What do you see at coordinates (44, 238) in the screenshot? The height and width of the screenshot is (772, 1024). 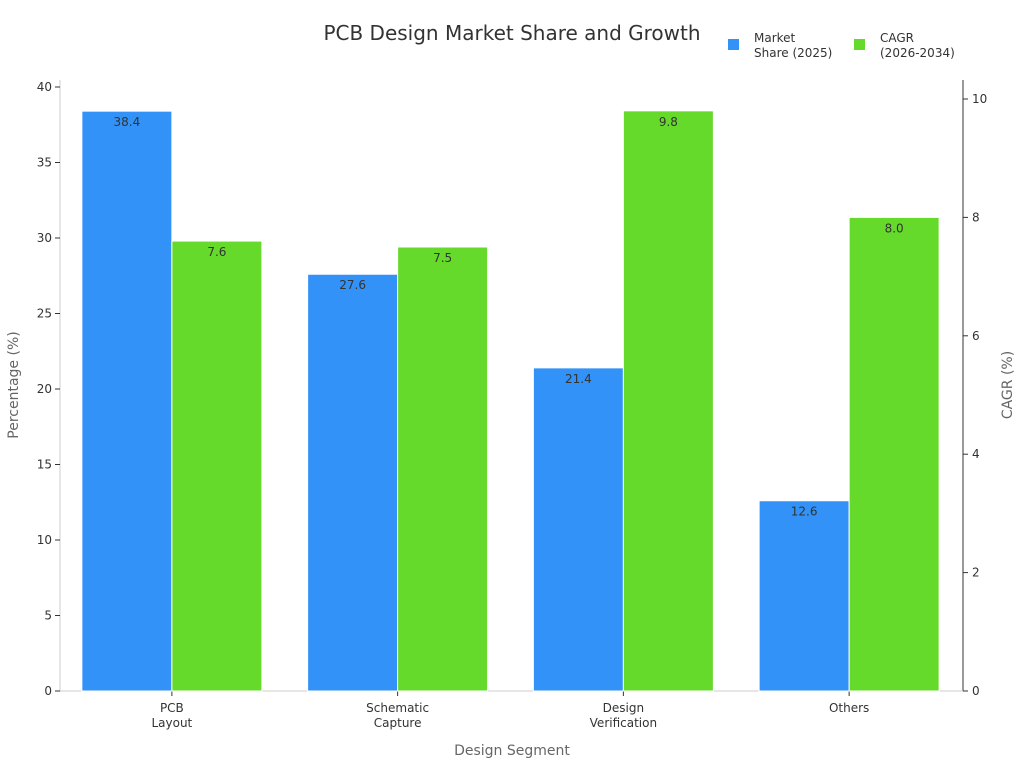 I see `y-tick-label: 30` at bounding box center [44, 238].